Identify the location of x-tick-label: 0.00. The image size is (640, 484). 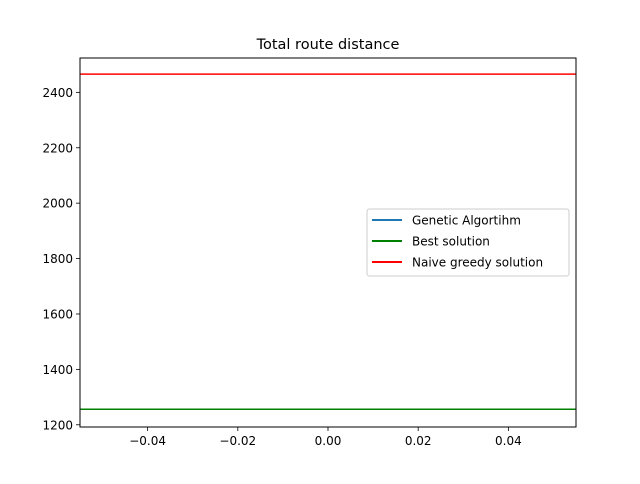
(328, 441).